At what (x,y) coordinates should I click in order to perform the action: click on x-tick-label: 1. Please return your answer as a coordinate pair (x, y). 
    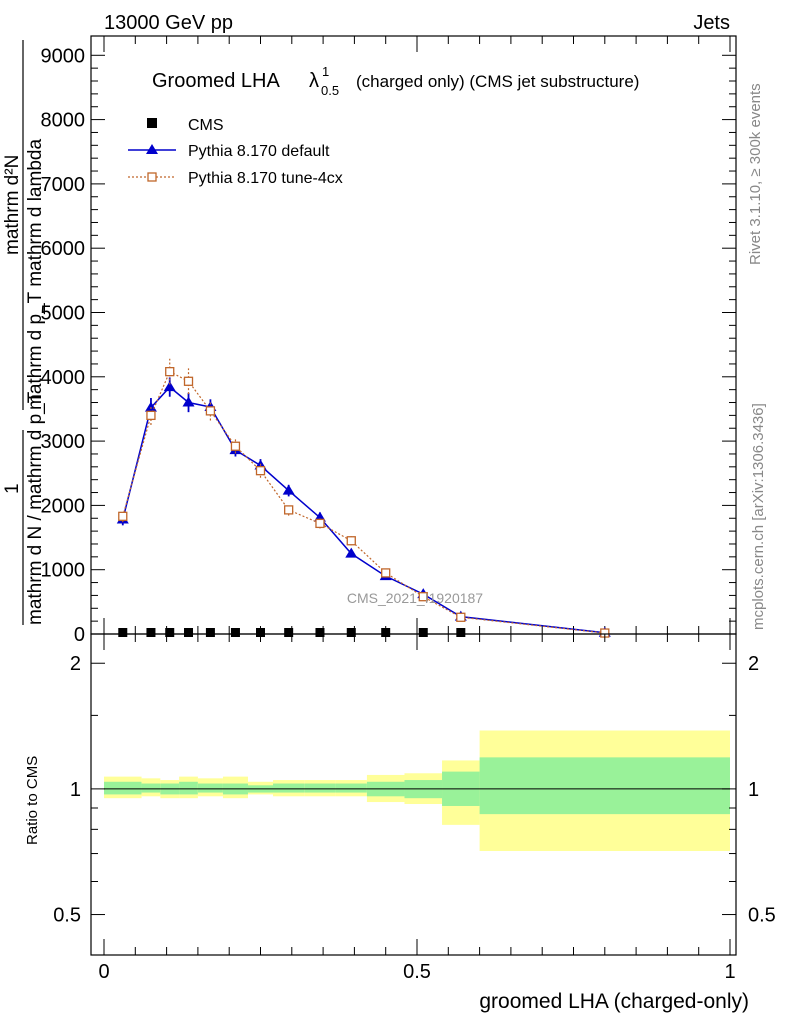
    Looking at the image, I should click on (729, 972).